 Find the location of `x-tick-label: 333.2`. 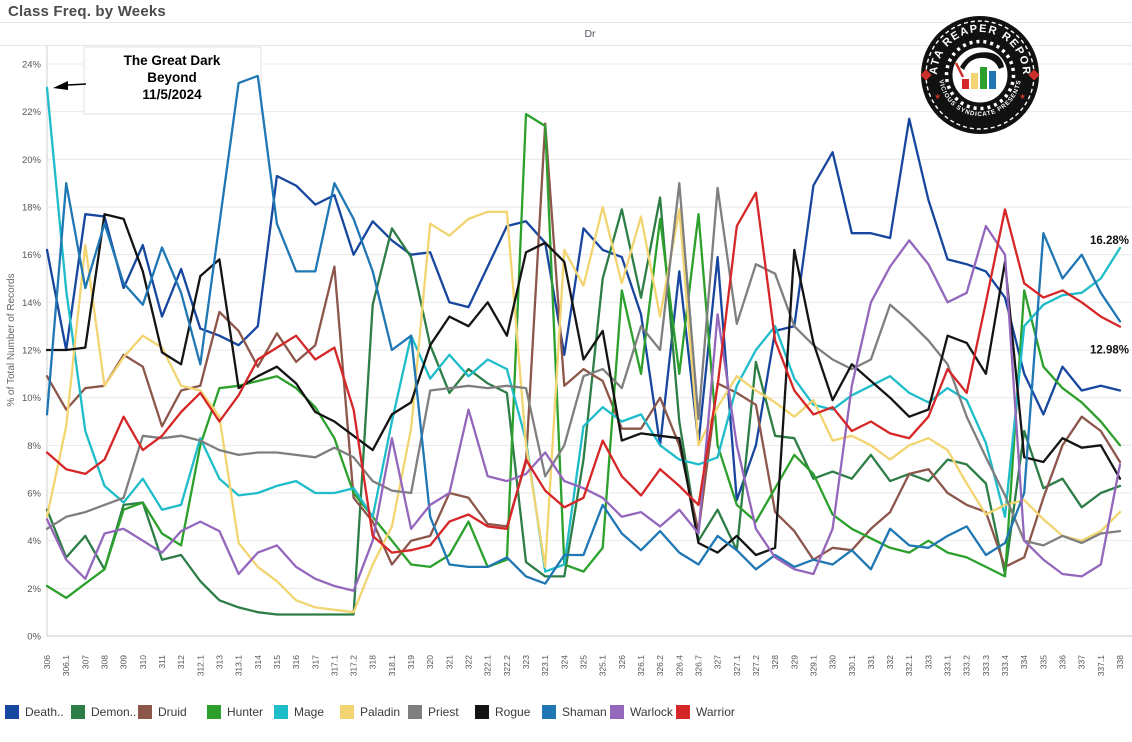

x-tick-label: 333.2 is located at coordinates (967, 666).